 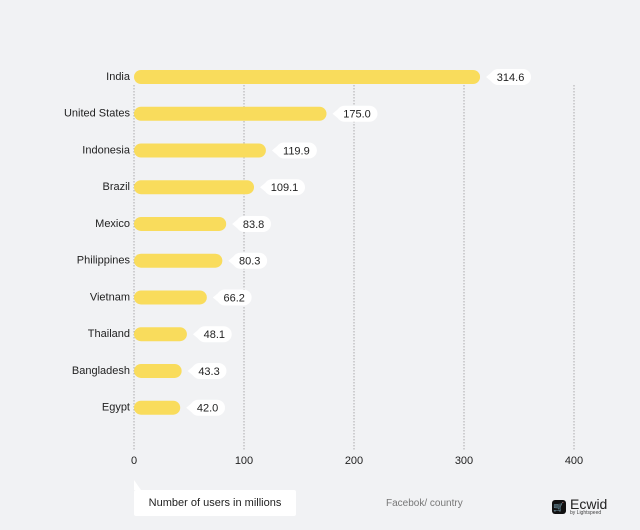 I want to click on data-label: 80.3, so click(x=249, y=262).